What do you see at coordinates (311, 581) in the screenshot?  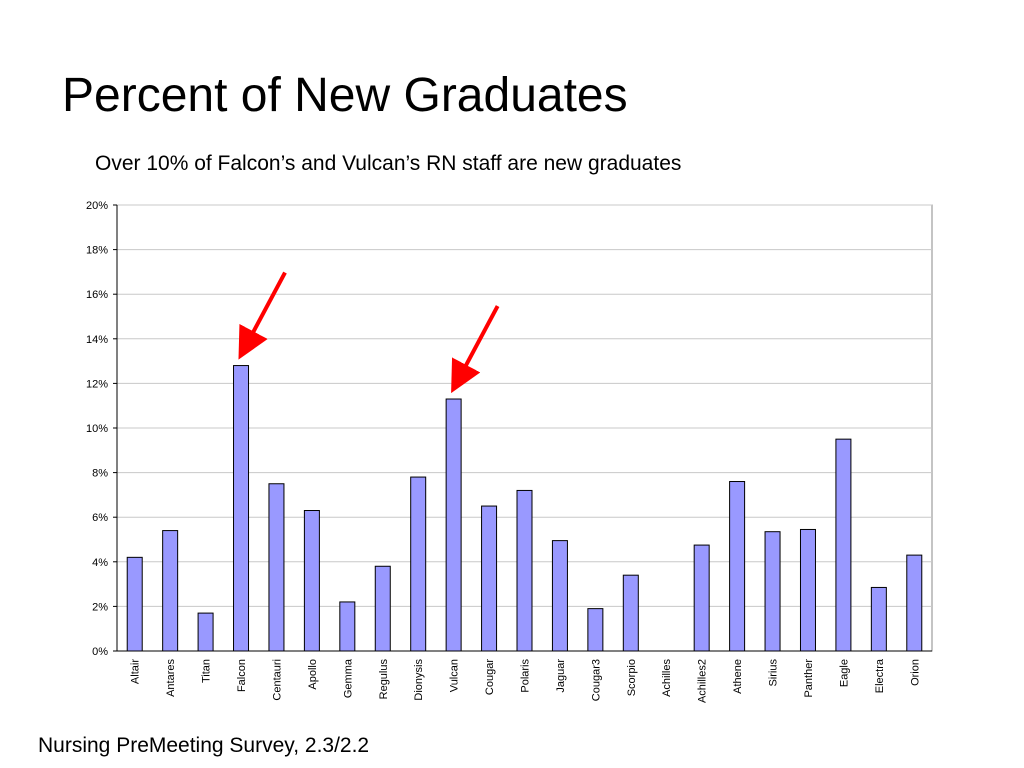 I see `bar-apollo` at bounding box center [311, 581].